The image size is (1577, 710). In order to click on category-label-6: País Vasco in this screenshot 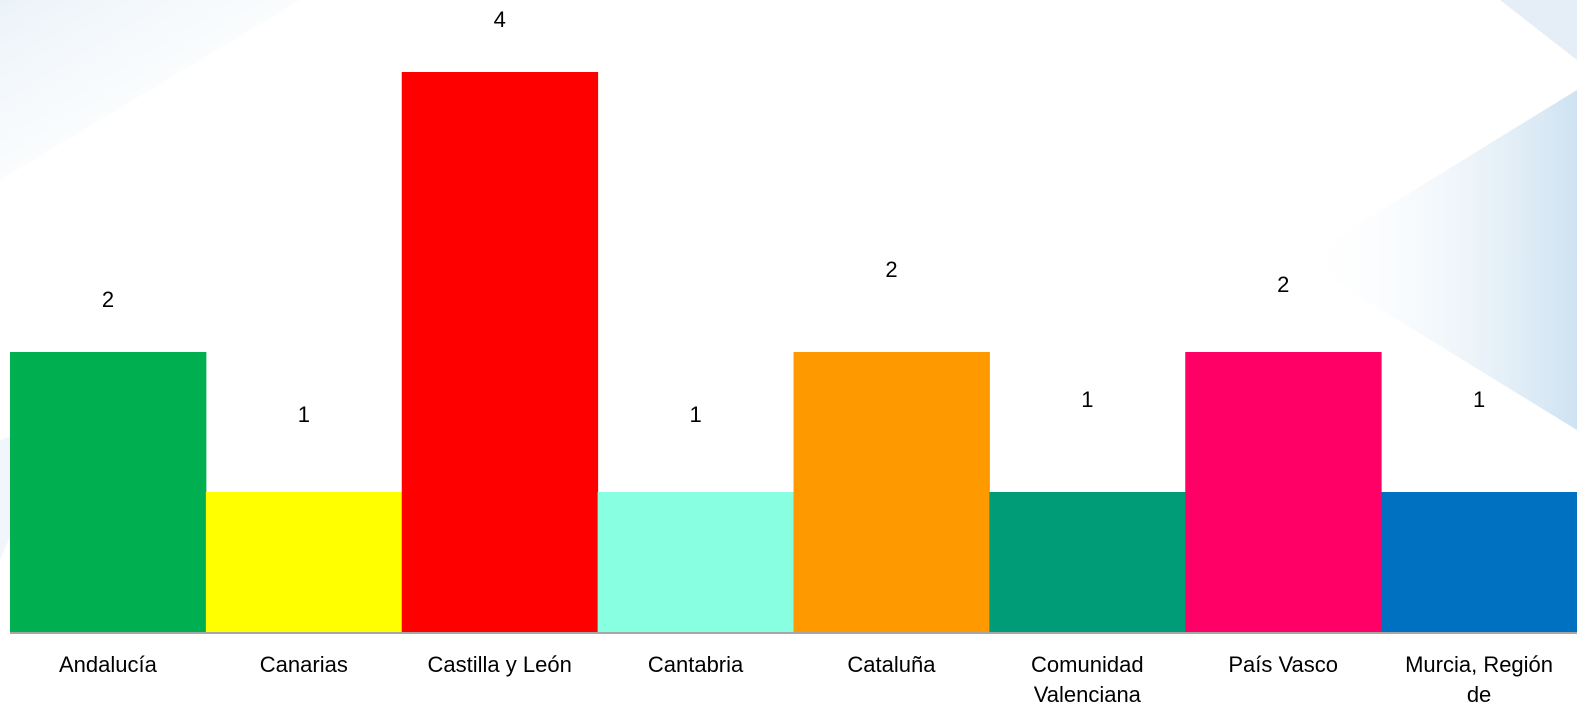, I will do `click(1283, 664)`.